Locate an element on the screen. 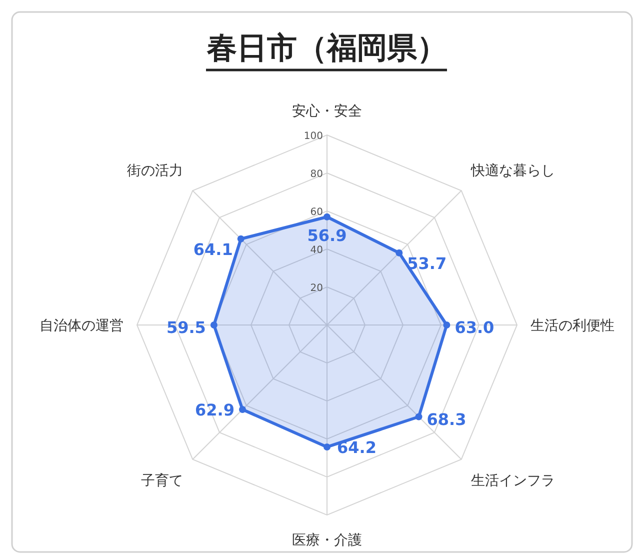 This screenshot has height=554, width=644. spoke-label: 街の活力 is located at coordinates (155, 171).